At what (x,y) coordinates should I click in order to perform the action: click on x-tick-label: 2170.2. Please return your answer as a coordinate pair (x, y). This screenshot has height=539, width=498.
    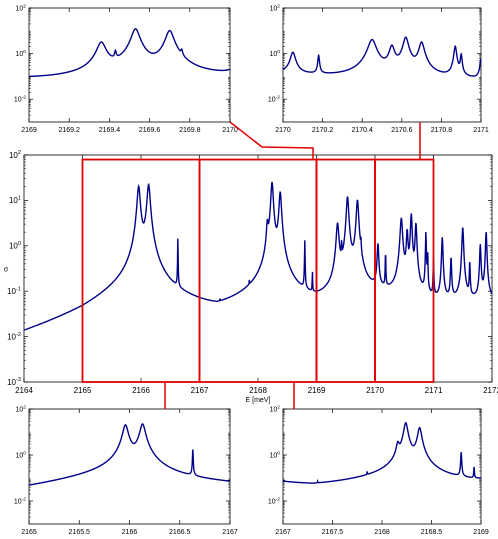
    Looking at the image, I should click on (323, 130).